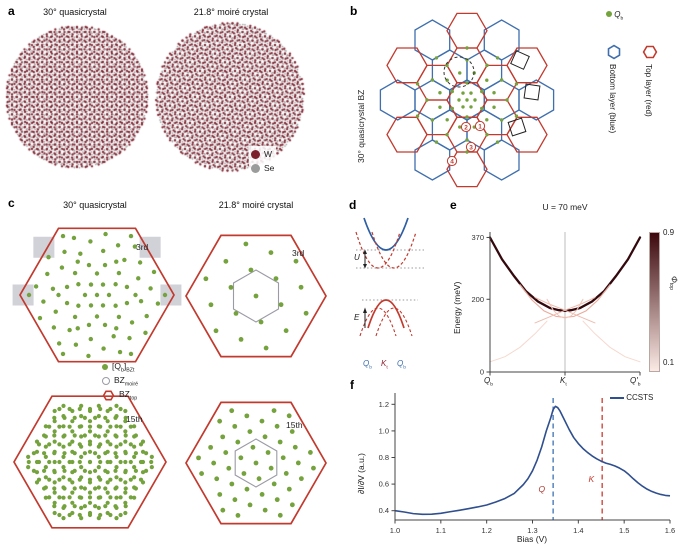 Image resolution: width=685 pixels, height=551 pixels. What do you see at coordinates (268, 154) in the screenshot?
I see `w-atom-label: W` at bounding box center [268, 154].